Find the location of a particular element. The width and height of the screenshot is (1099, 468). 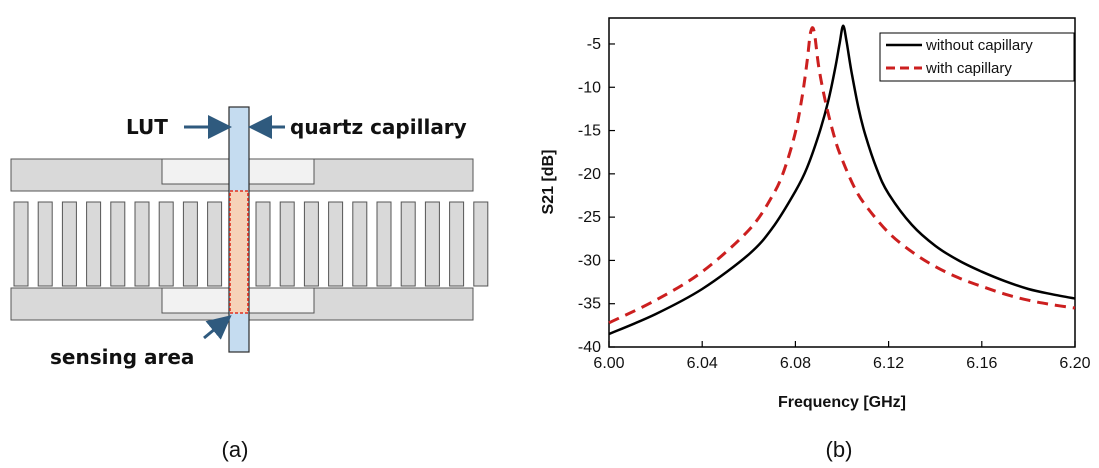

legend-label-without: without capillary is located at coordinates (979, 45).